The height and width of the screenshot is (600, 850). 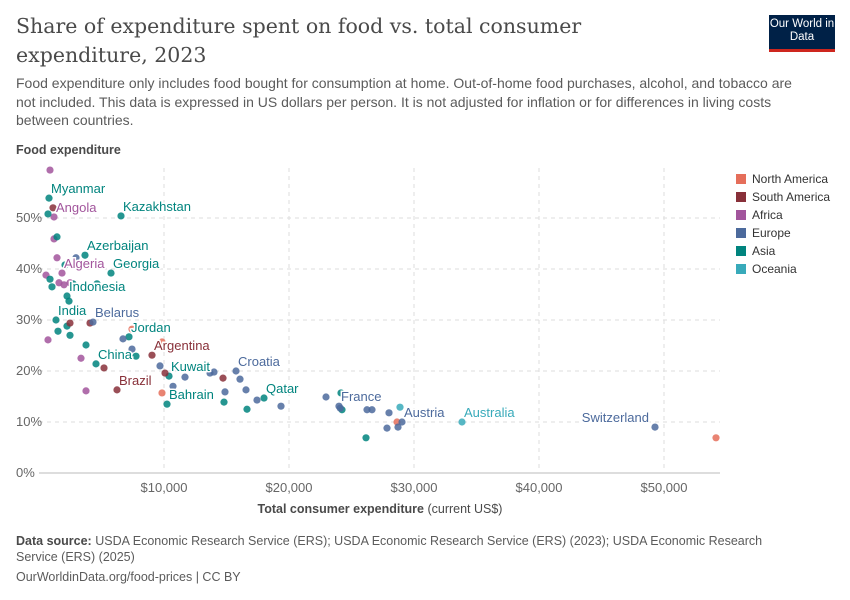 I want to click on point-label: Kuwait, so click(x=190, y=366).